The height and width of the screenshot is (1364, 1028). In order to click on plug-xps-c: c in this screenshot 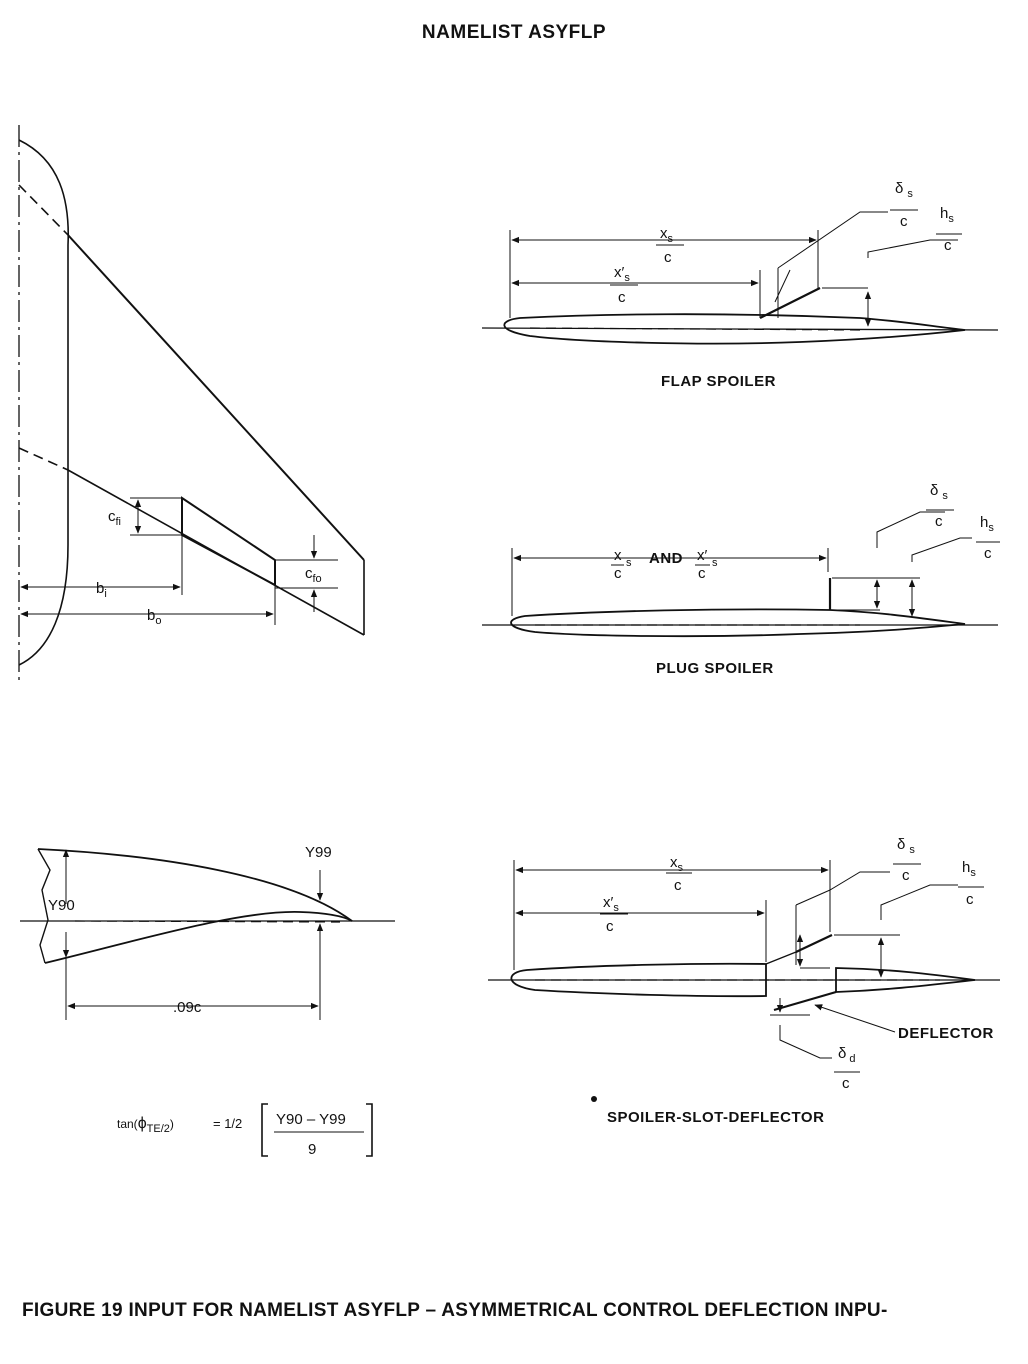, I will do `click(702, 573)`.